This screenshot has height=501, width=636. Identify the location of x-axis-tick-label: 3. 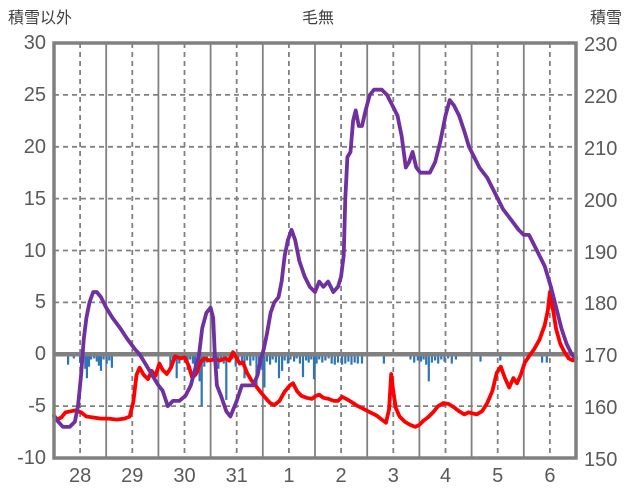
(393, 476).